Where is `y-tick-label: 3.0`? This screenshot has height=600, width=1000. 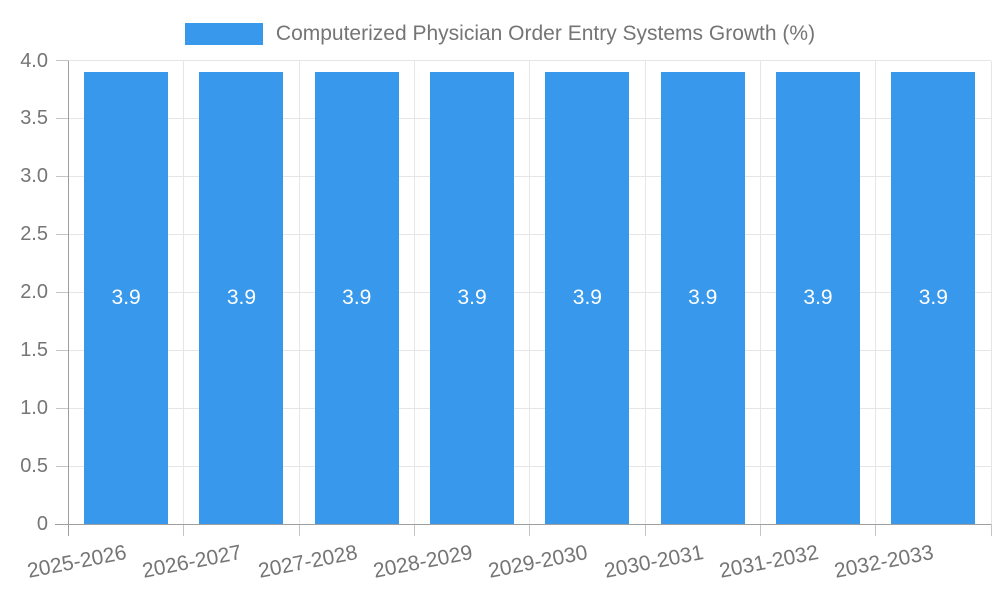
y-tick-label: 3.0 is located at coordinates (34, 176).